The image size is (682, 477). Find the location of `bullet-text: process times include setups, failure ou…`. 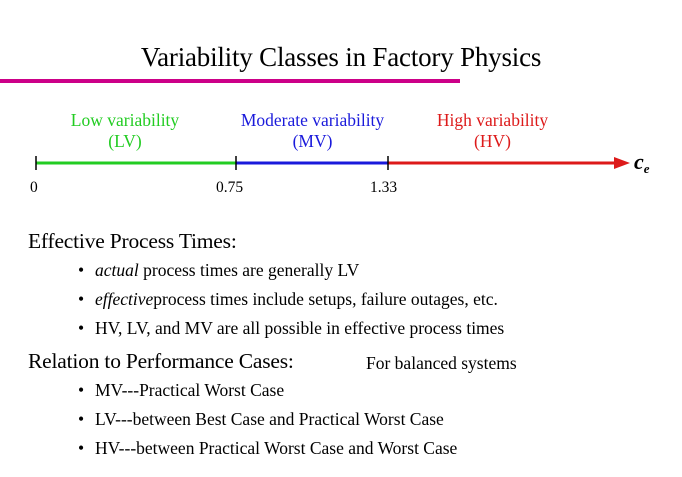

bullet-text: process times include setups, failure ou… is located at coordinates (325, 299).